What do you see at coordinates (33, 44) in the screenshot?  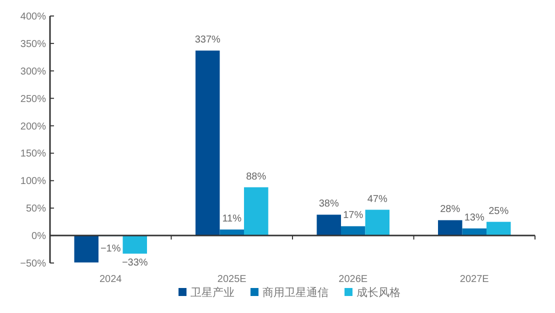 I see `y-tick-label: 350%` at bounding box center [33, 44].